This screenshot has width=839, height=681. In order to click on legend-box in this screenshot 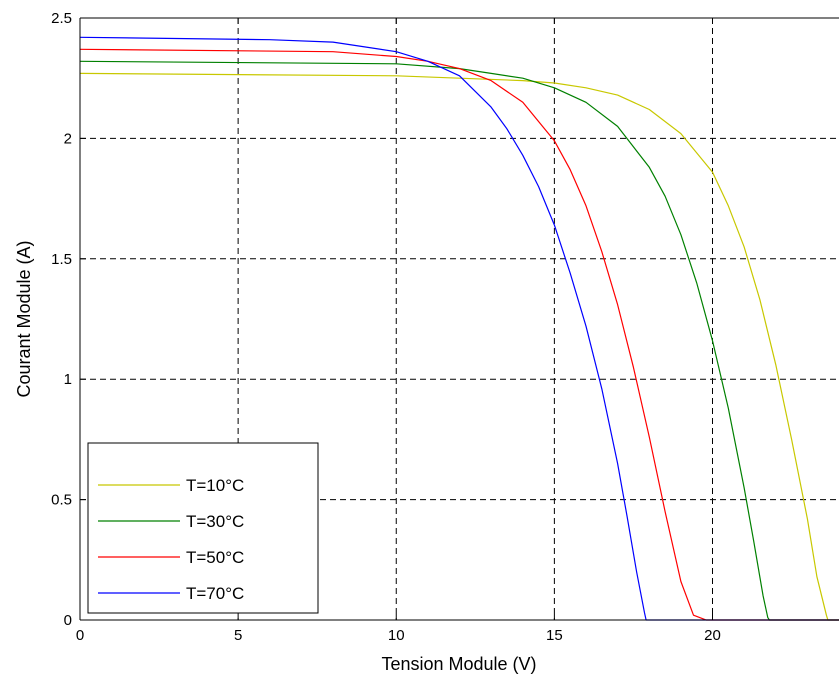, I will do `click(203, 528)`.